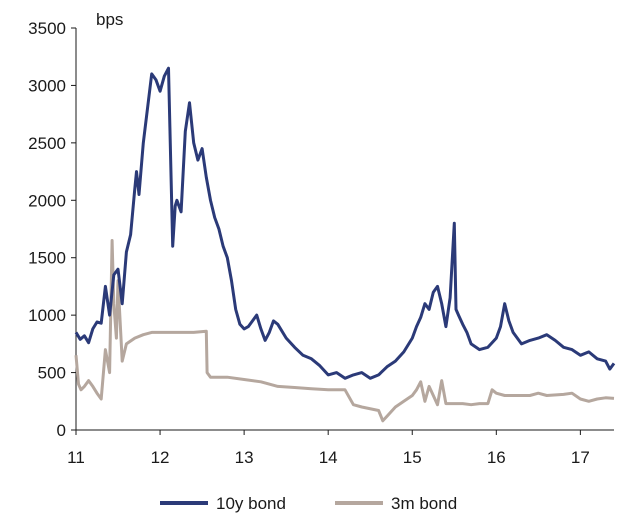  What do you see at coordinates (52, 373) in the screenshot?
I see `y-tick-label: 500` at bounding box center [52, 373].